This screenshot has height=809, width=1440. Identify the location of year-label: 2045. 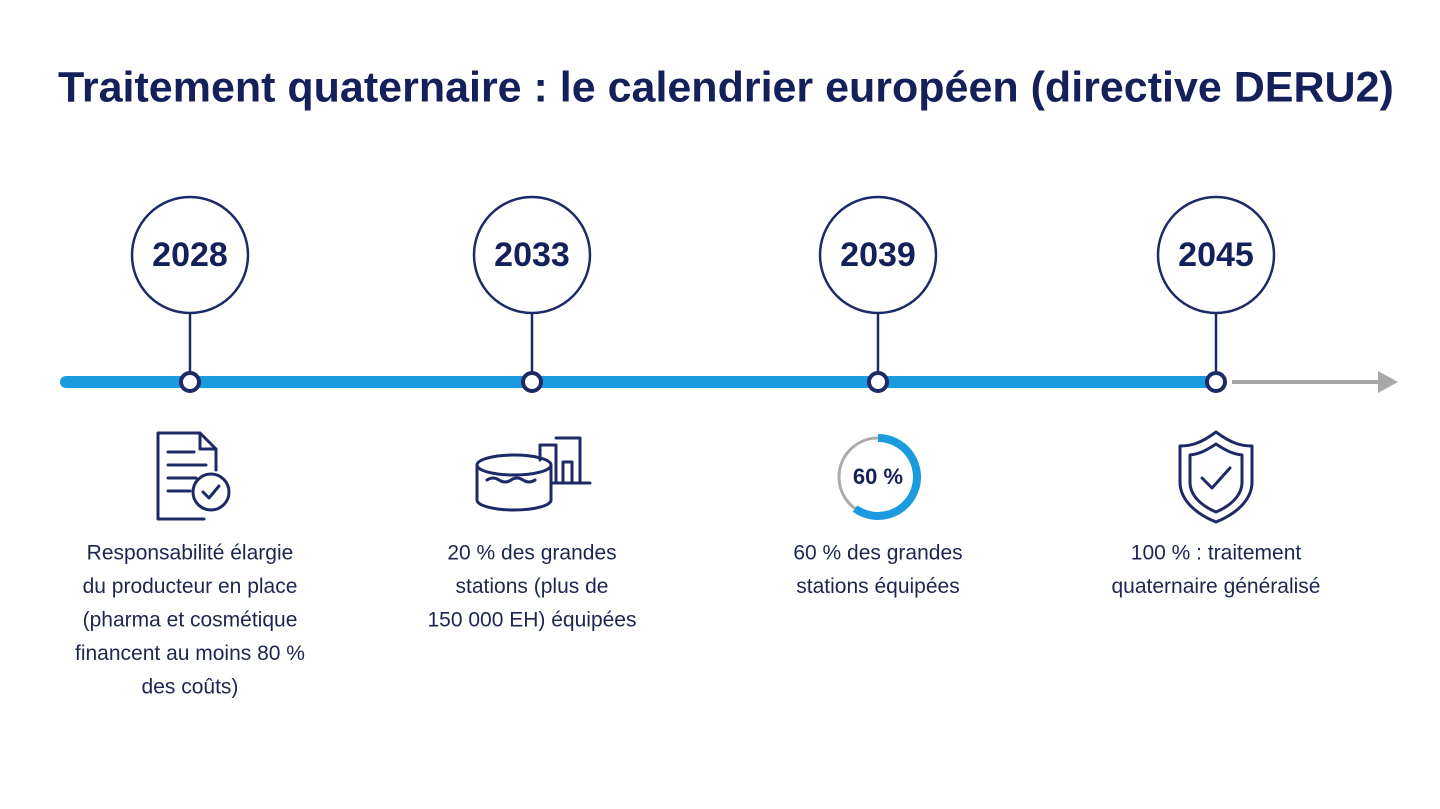
(1216, 255).